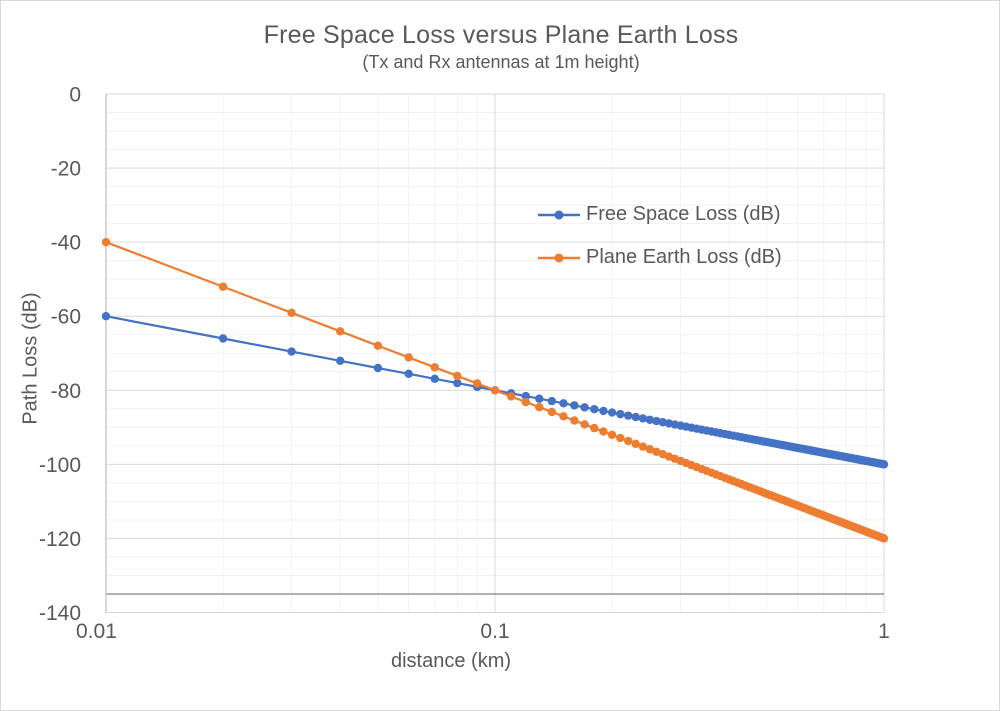 This screenshot has width=1000, height=711. I want to click on y-tick-label: -60, so click(66, 317).